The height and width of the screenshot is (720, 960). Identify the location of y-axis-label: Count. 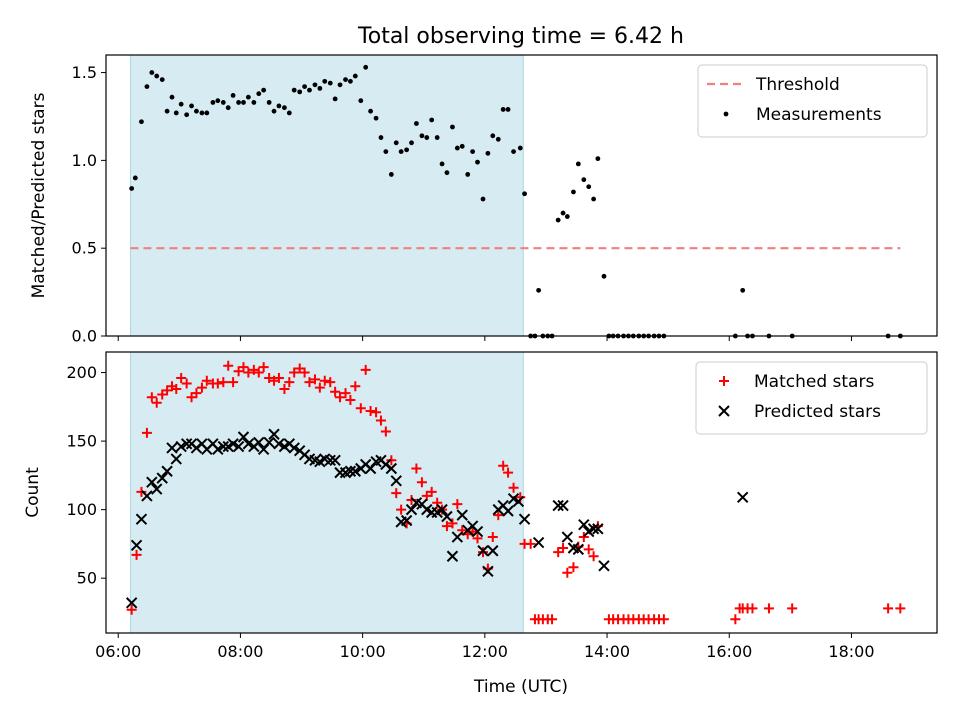
(33, 492).